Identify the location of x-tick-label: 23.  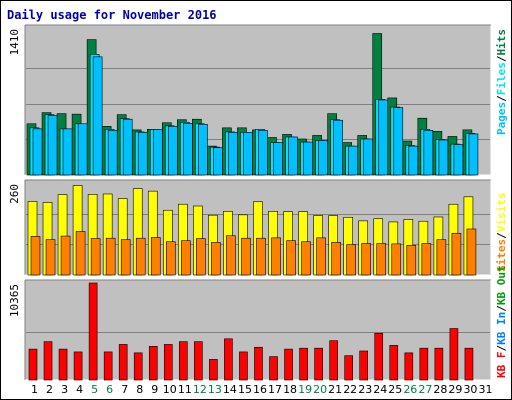
(365, 389).